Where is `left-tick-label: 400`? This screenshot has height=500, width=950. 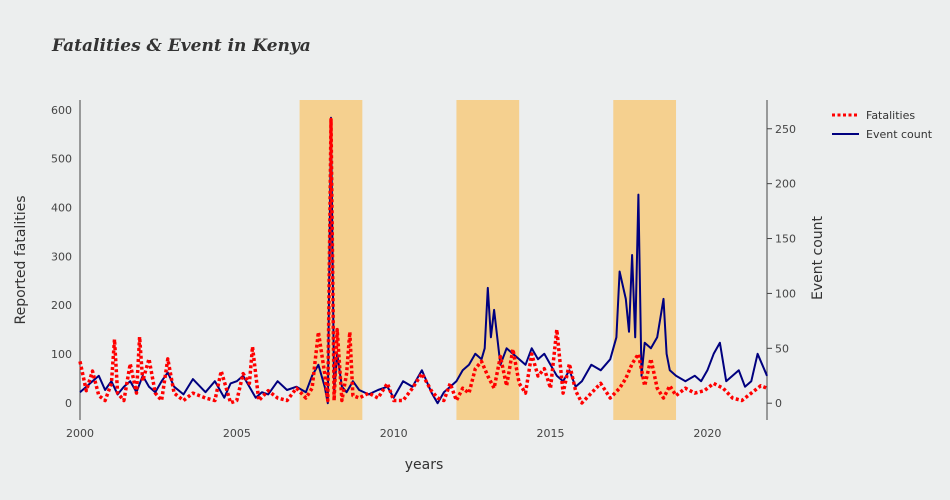
left-tick-label: 400 is located at coordinates (61, 207).